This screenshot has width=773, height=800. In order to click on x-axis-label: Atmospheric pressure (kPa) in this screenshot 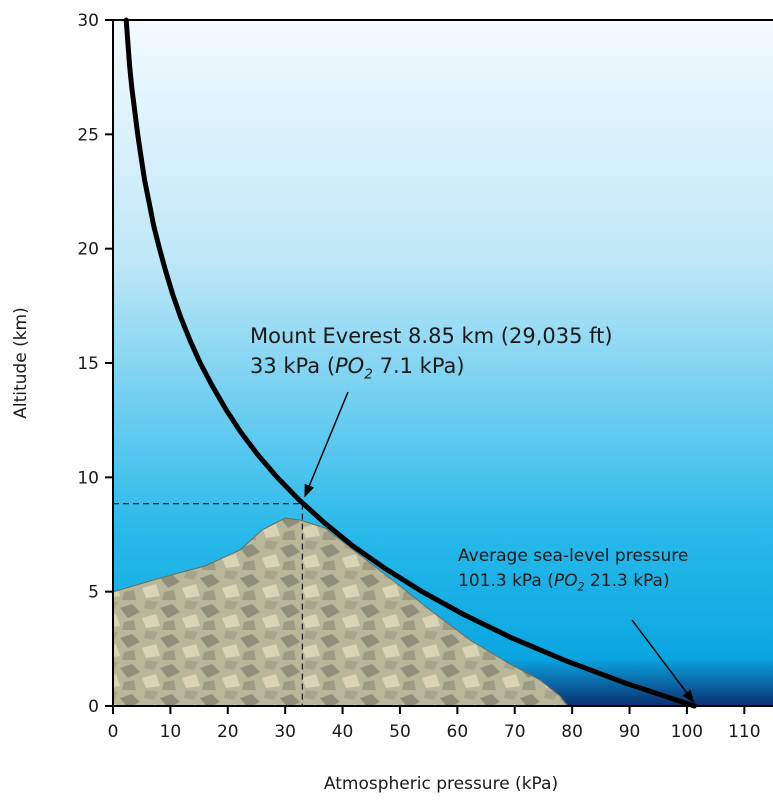, I will do `click(441, 784)`.